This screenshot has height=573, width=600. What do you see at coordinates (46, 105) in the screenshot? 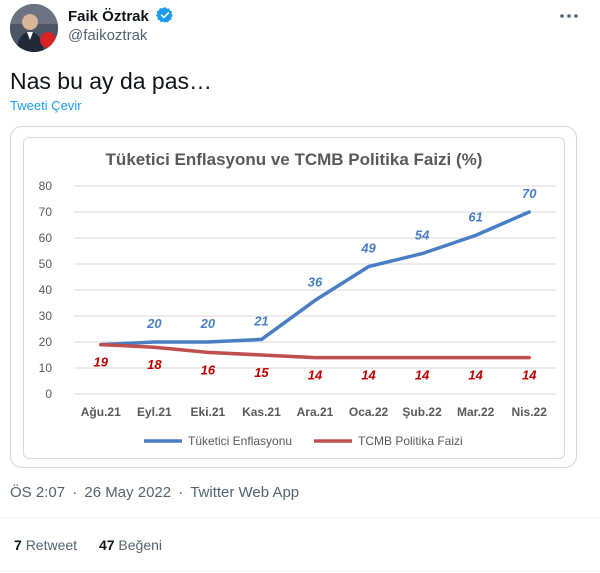
I see `translate-tweet-link: Tweeti Çevir` at bounding box center [46, 105].